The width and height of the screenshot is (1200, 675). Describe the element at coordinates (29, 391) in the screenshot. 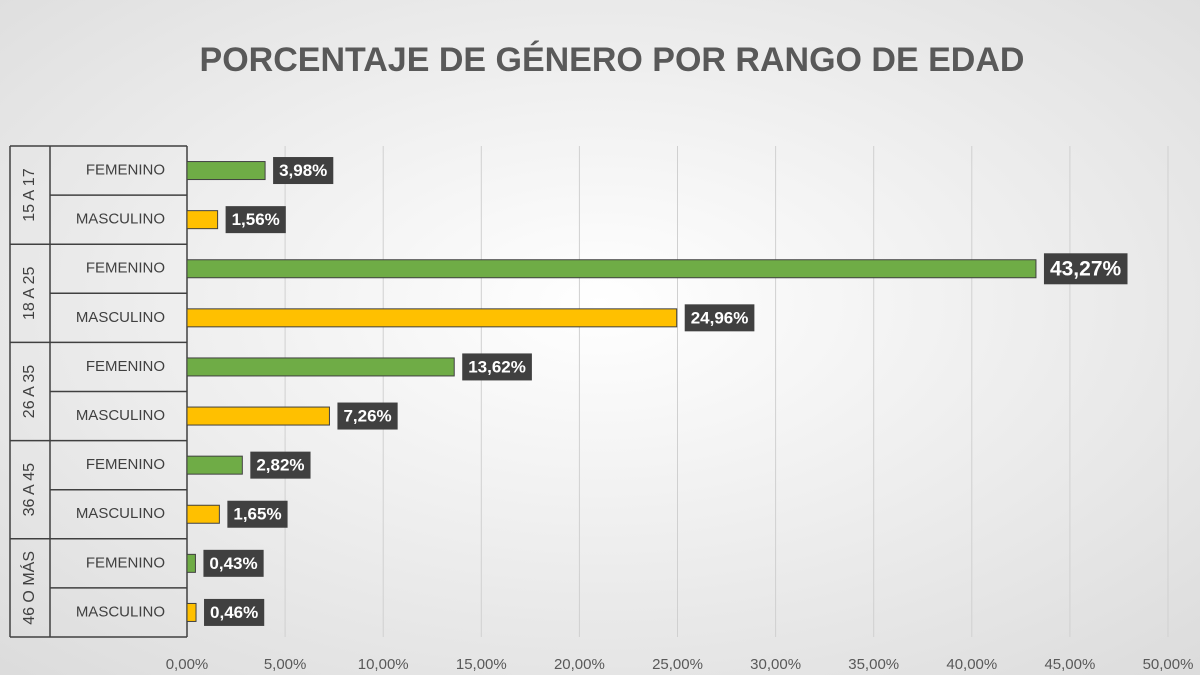

I see `group-label: 26 A 35` at that location.